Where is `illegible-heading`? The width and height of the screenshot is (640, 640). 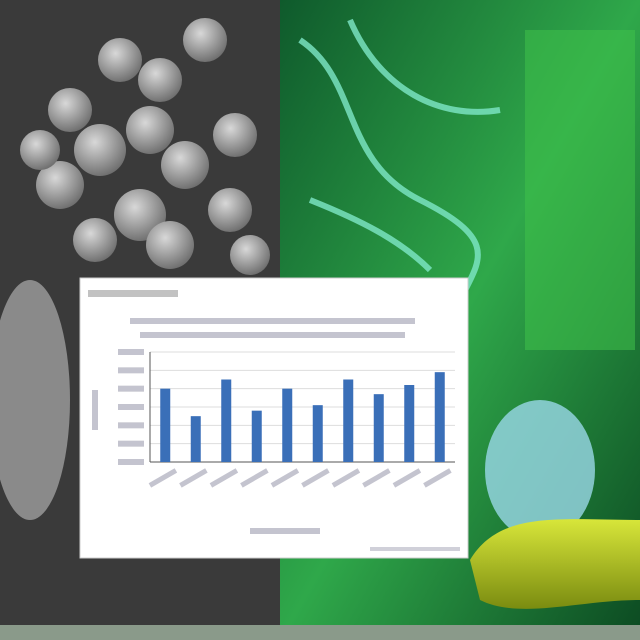 illegible-heading is located at coordinates (133, 293).